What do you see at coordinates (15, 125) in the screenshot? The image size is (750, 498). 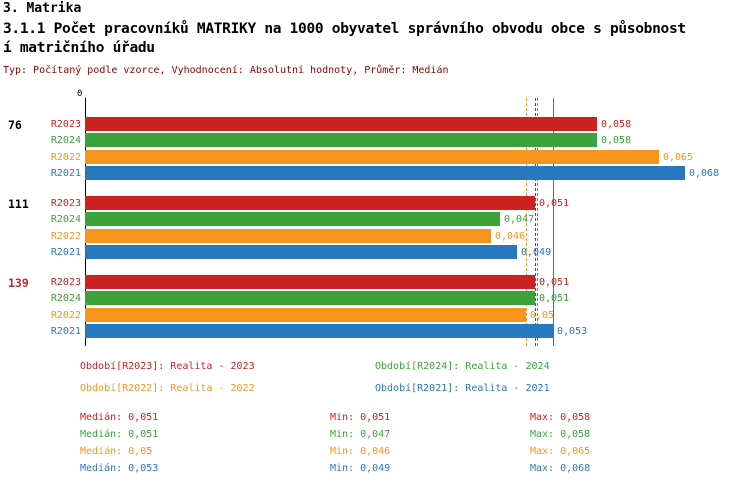 I see `group-label: 76` at bounding box center [15, 125].